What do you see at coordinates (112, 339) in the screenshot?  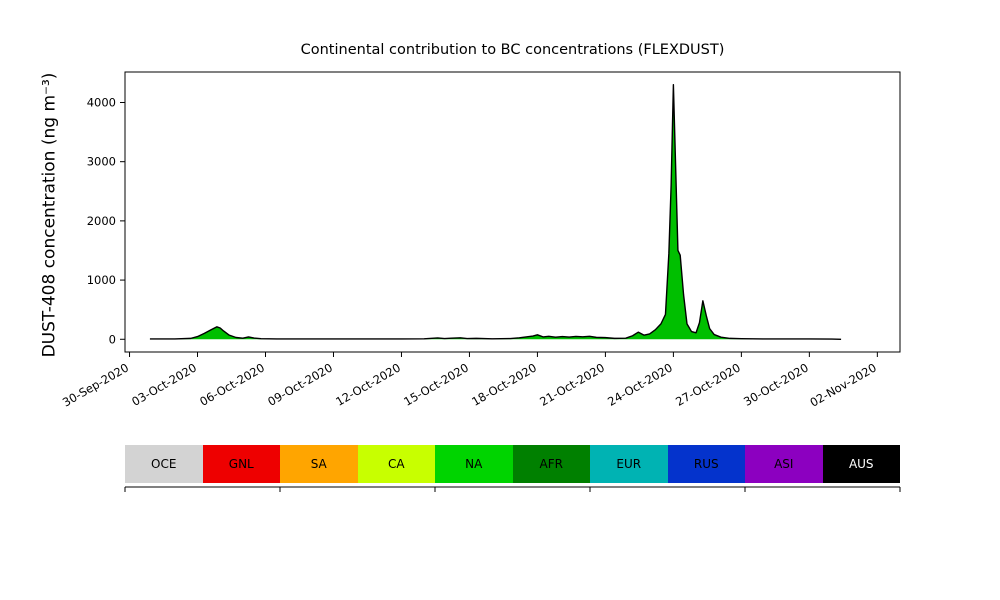 I see `y-tick-label: 0` at bounding box center [112, 339].